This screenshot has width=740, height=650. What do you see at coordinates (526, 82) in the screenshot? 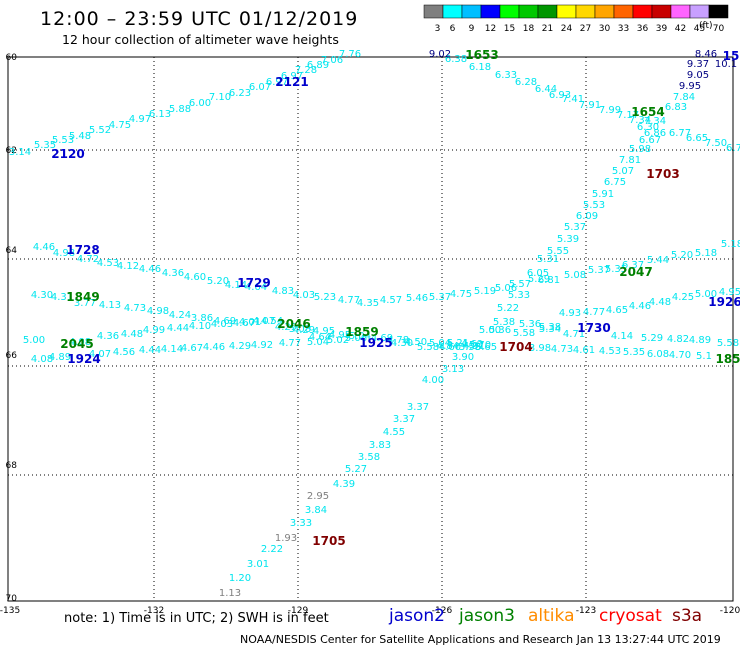
I see `wave-height-label: 6.28` at bounding box center [526, 82].